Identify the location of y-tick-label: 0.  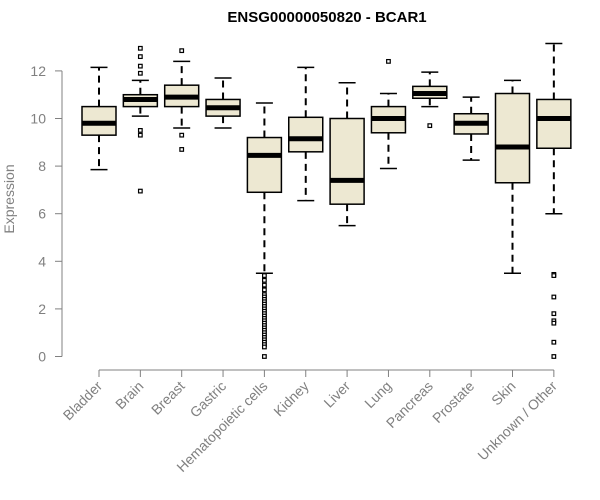
(42, 357).